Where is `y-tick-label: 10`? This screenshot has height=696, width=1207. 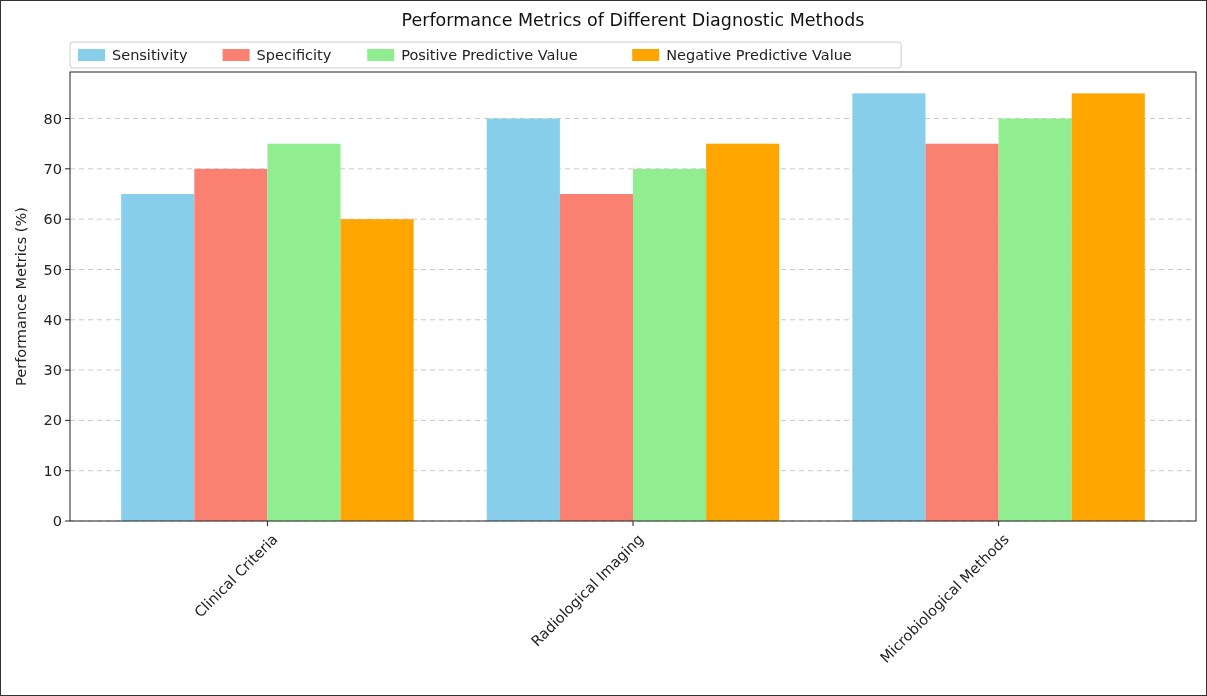 y-tick-label: 10 is located at coordinates (52, 470).